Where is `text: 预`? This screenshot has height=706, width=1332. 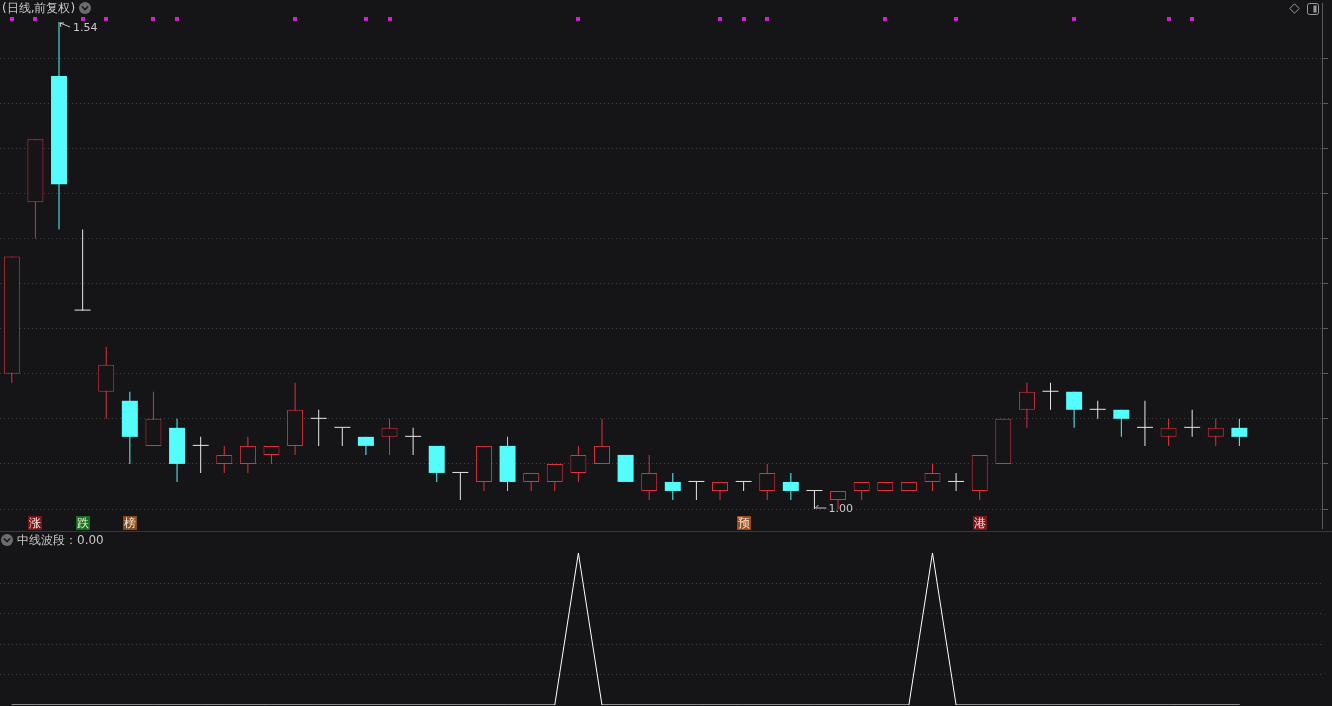 text: 预 is located at coordinates (744, 522).